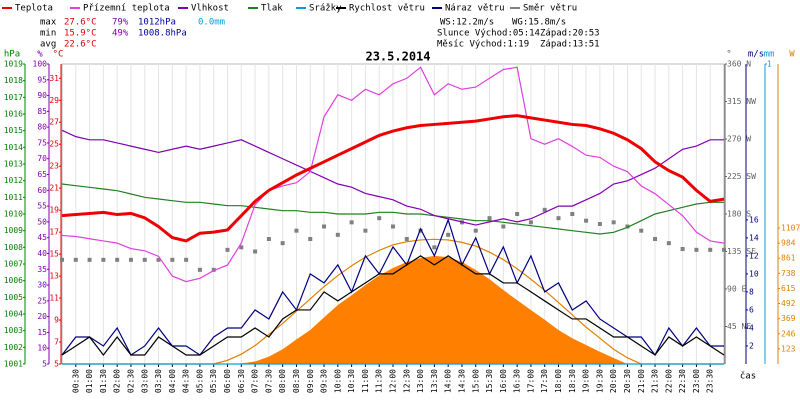  I want to click on annotation: WG:15.8m/s, so click(539, 23).